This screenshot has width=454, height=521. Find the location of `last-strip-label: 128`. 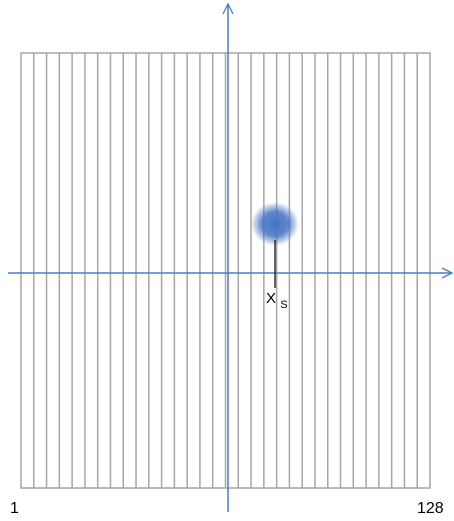

last-strip-label: 128 is located at coordinates (430, 508).